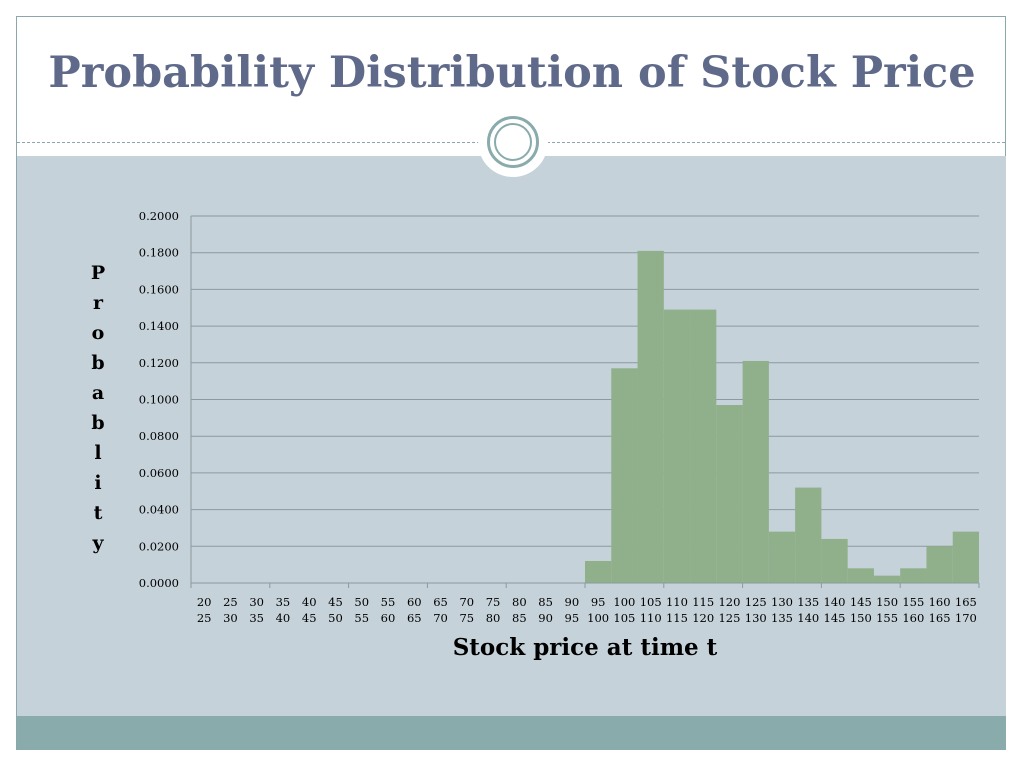 The width and height of the screenshot is (1024, 768). I want to click on y-tick-label: 0.2000, so click(159, 216).